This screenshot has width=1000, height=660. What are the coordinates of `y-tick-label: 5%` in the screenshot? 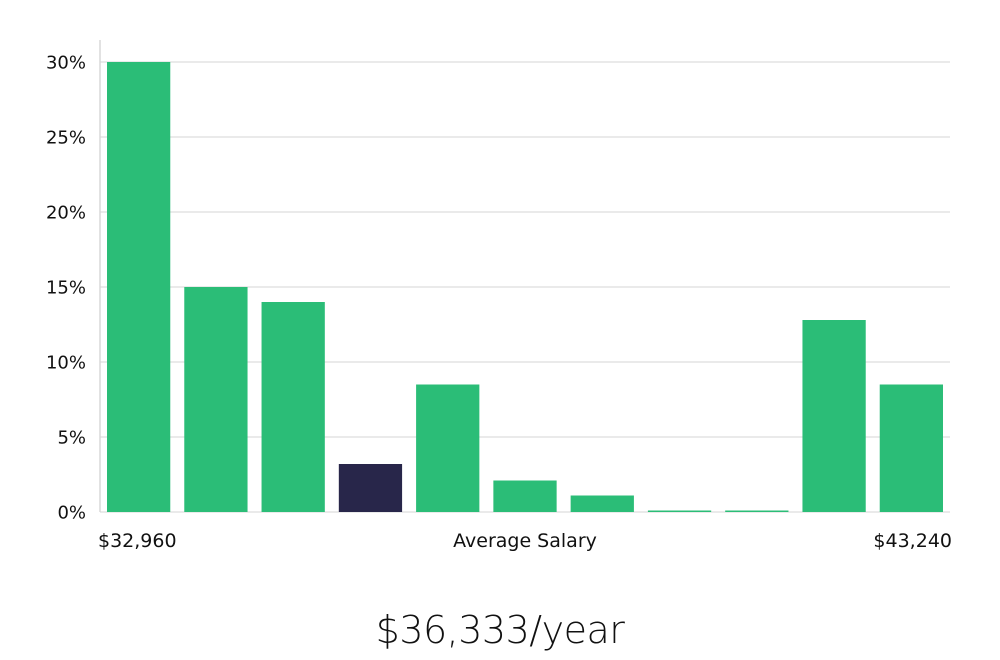 It's located at (71, 438).